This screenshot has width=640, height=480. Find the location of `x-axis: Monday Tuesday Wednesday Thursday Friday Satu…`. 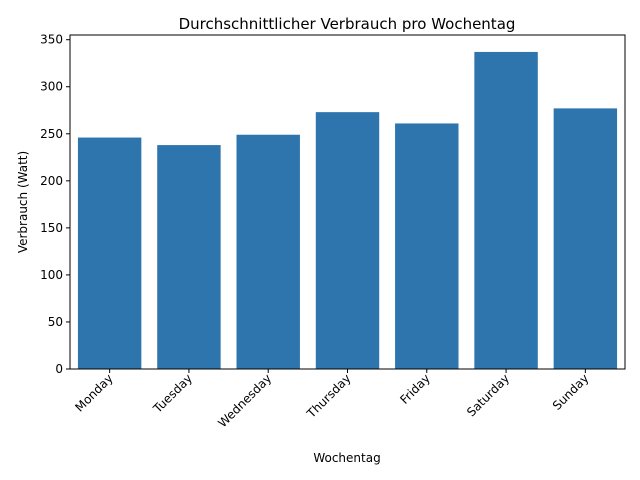

x-axis: Monday Tuesday Wednesday Thursday Friday Satu… is located at coordinates (331, 399).